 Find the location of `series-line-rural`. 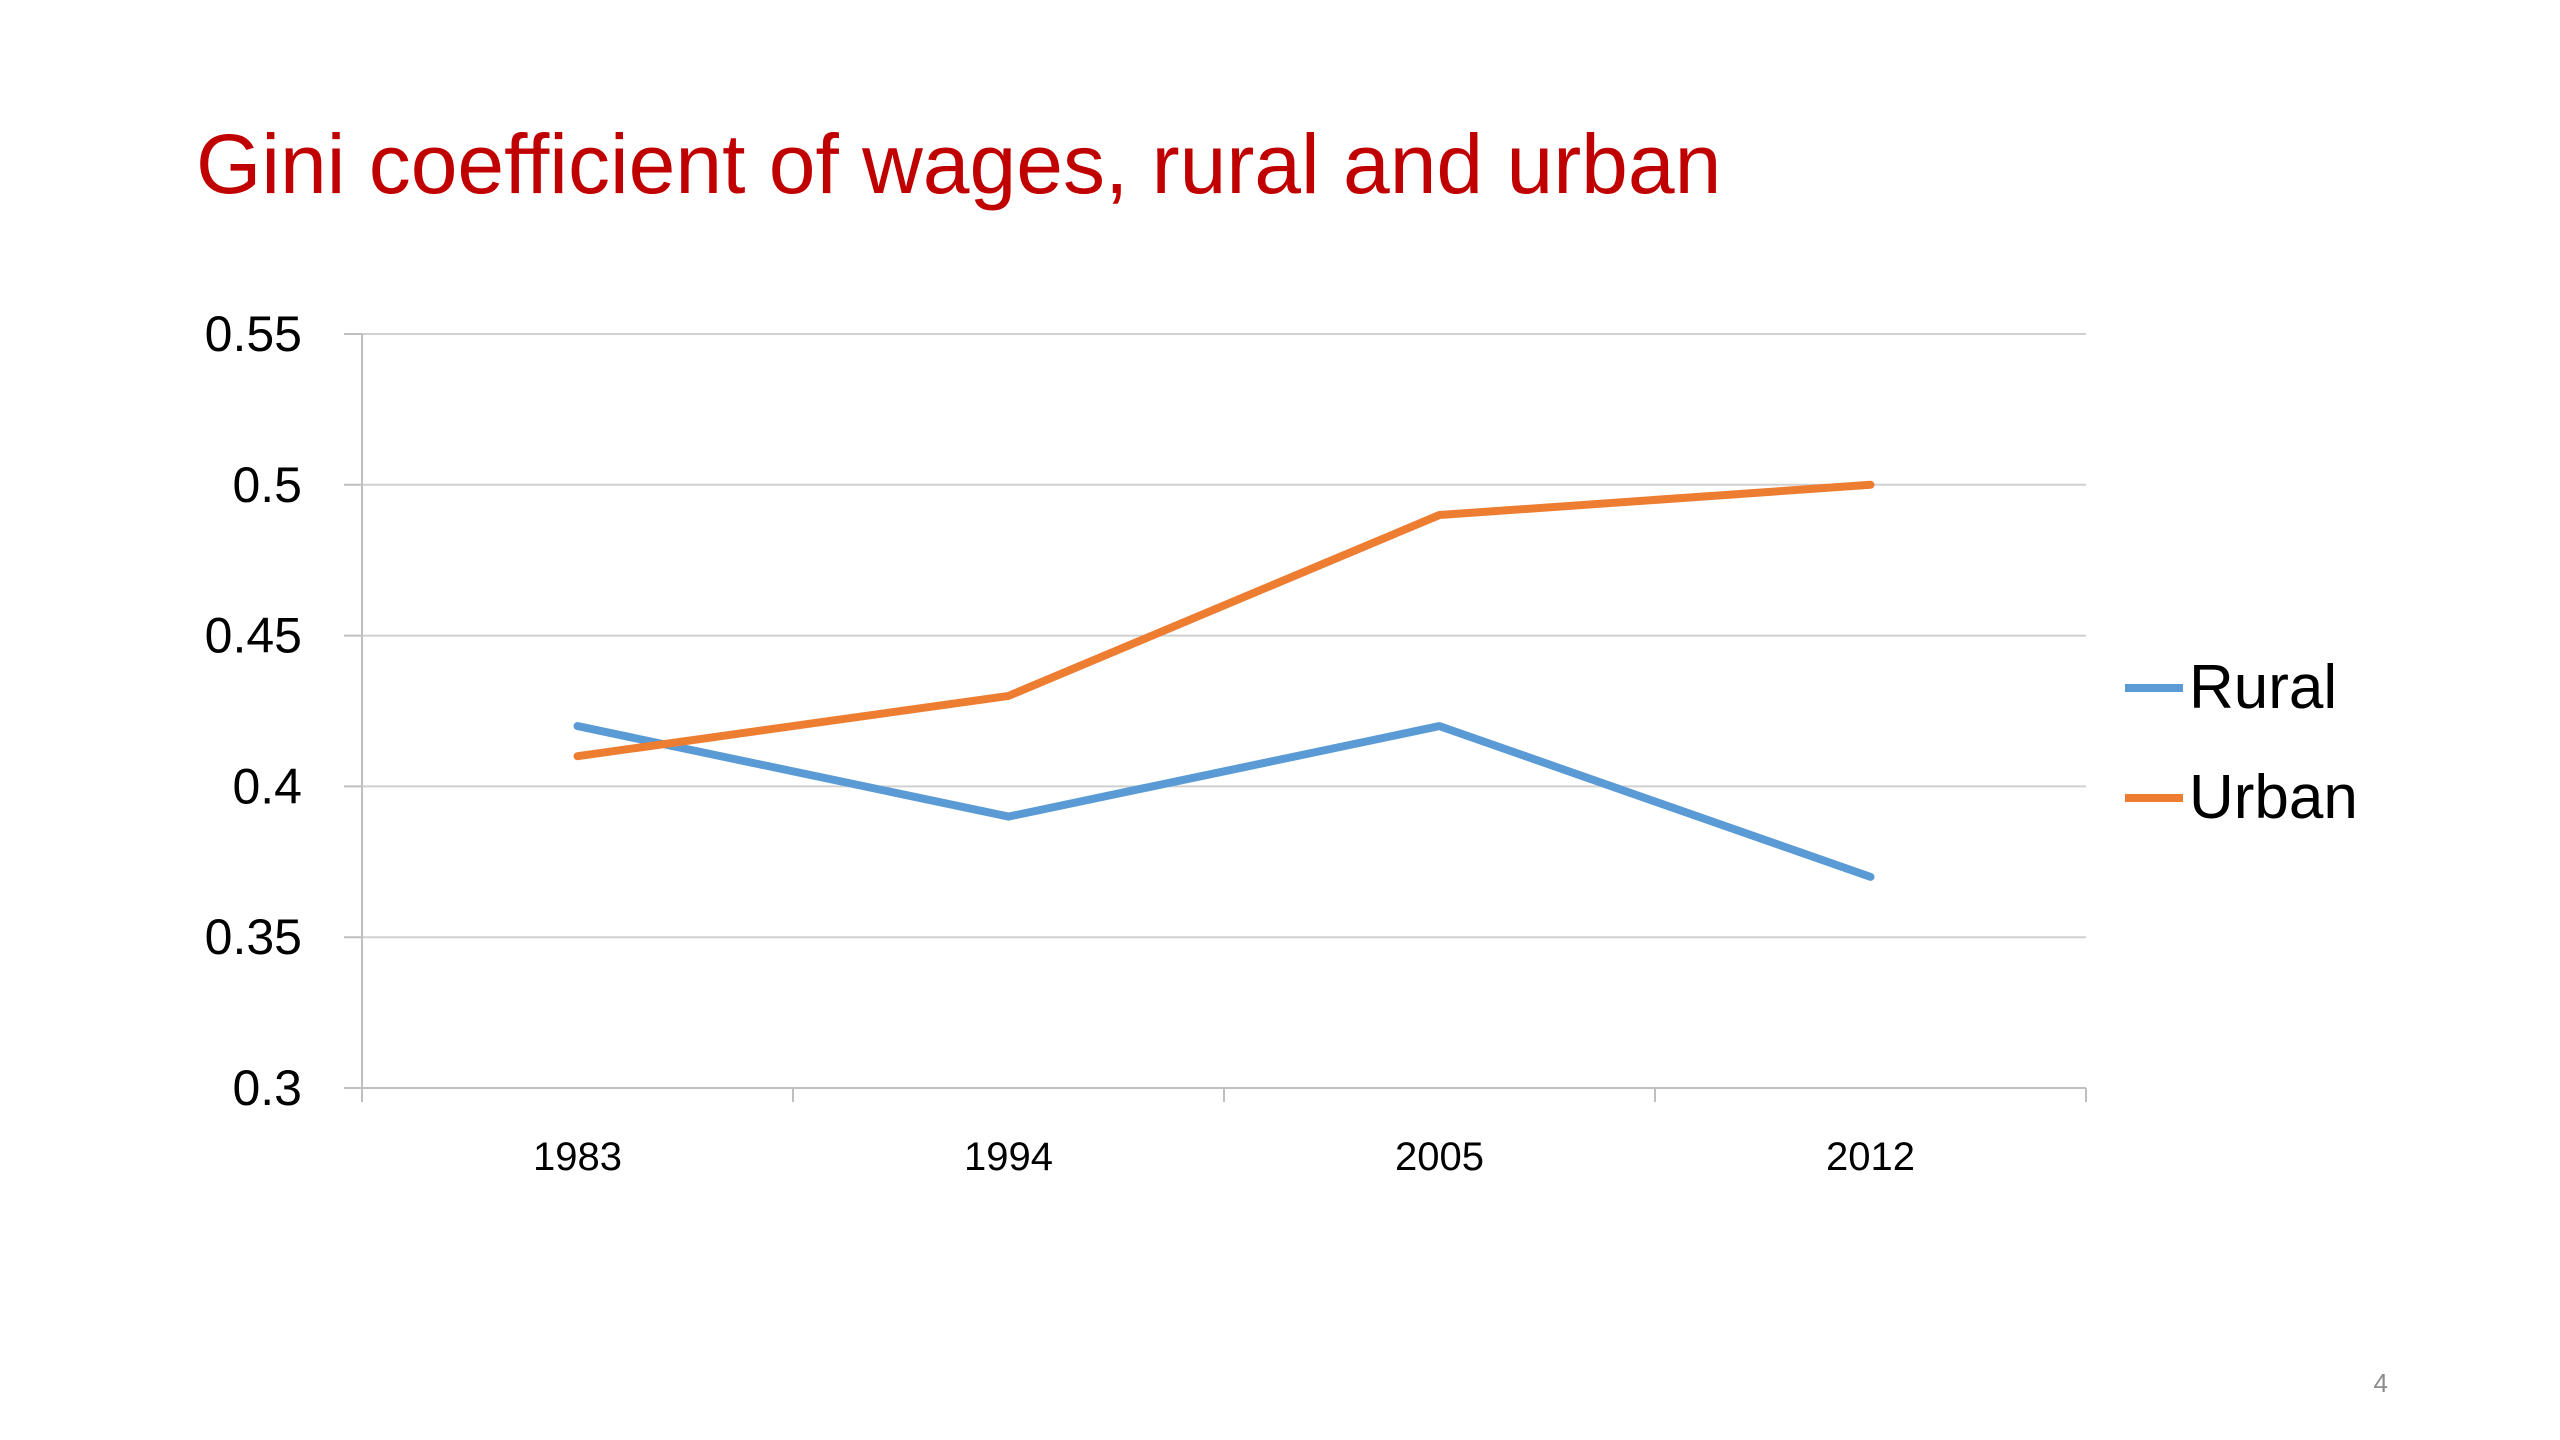

series-line-rural is located at coordinates (1224, 801).